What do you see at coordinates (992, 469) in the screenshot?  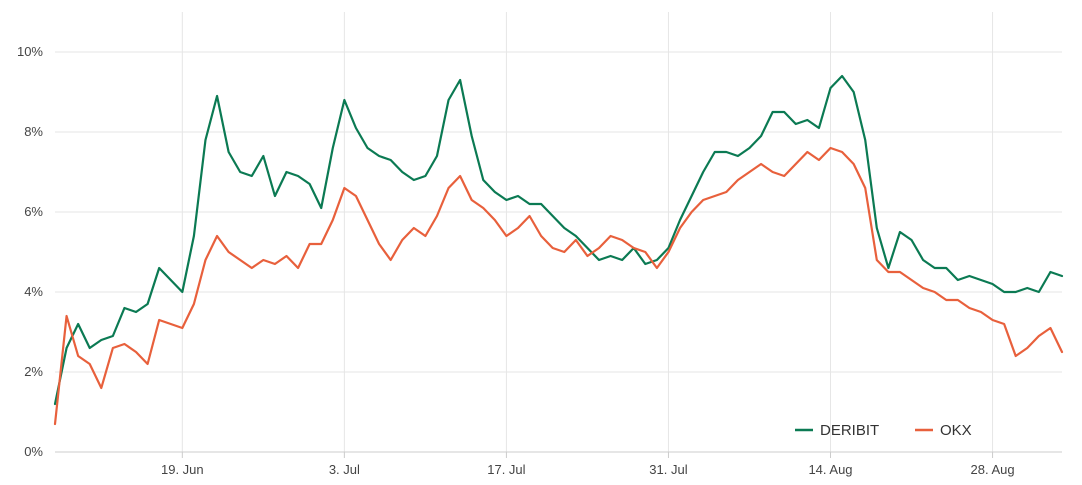 I see `x-tick-label: 28. Aug` at bounding box center [992, 469].